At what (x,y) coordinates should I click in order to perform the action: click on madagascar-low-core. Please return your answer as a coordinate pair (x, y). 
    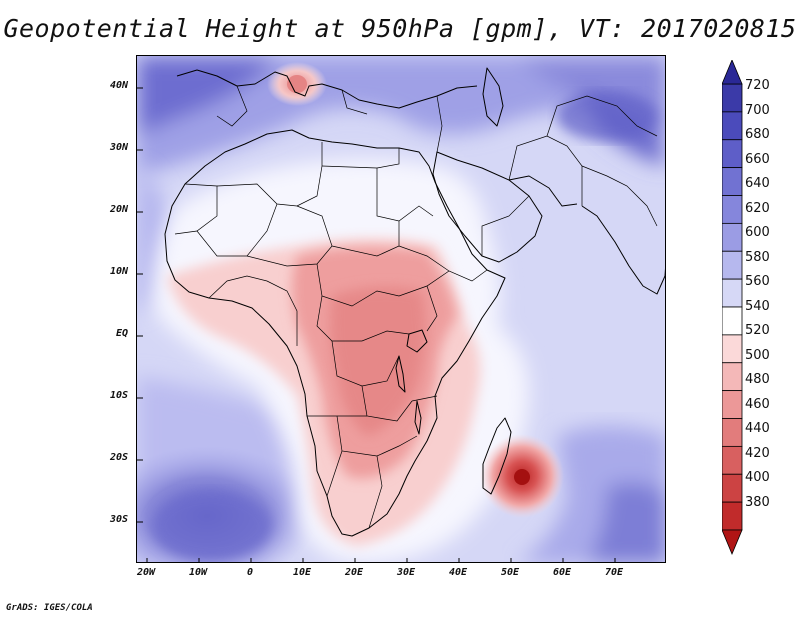
    Looking at the image, I should click on (522, 477).